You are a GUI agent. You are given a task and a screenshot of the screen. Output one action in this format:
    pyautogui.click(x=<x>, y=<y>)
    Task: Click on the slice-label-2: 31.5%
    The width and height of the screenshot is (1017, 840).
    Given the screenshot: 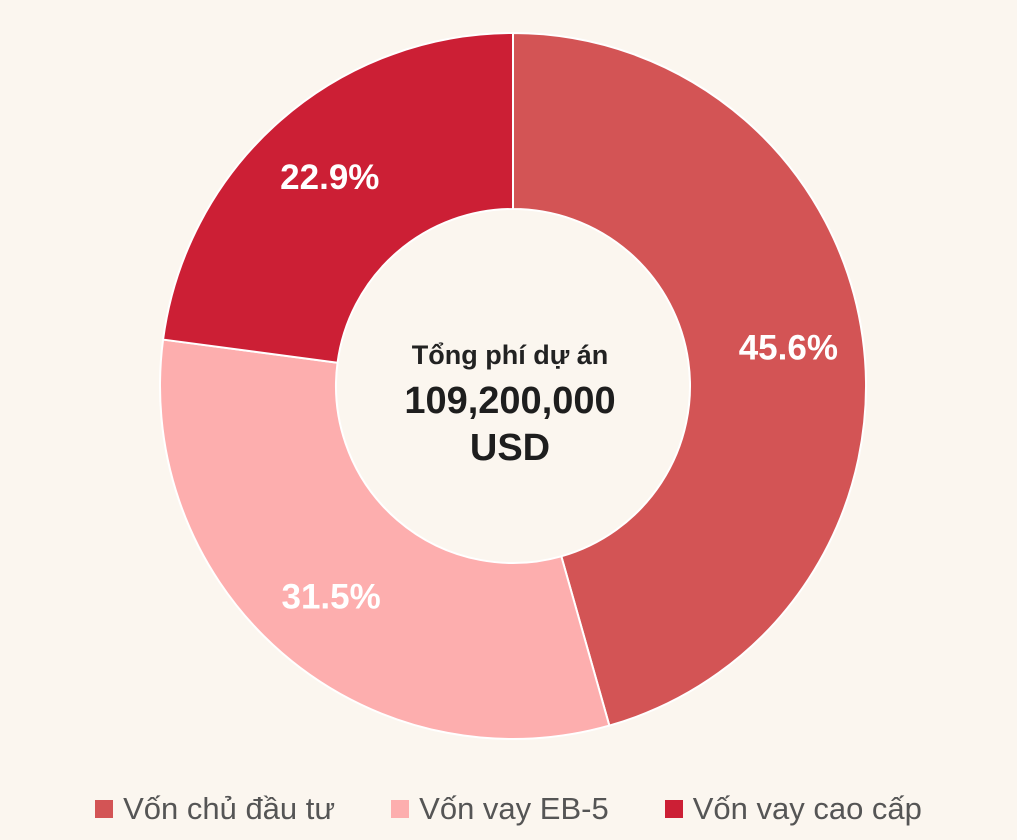 What is the action you would take?
    pyautogui.click(x=331, y=596)
    